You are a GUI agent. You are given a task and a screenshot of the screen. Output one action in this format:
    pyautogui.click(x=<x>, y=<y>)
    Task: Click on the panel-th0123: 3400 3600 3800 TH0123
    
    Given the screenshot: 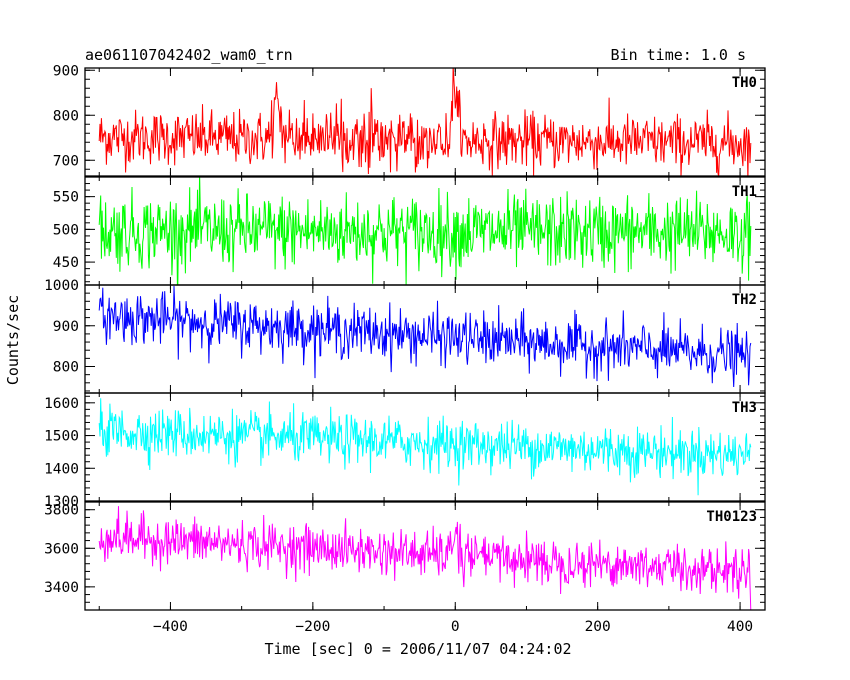 What is the action you would take?
    pyautogui.click(x=405, y=556)
    